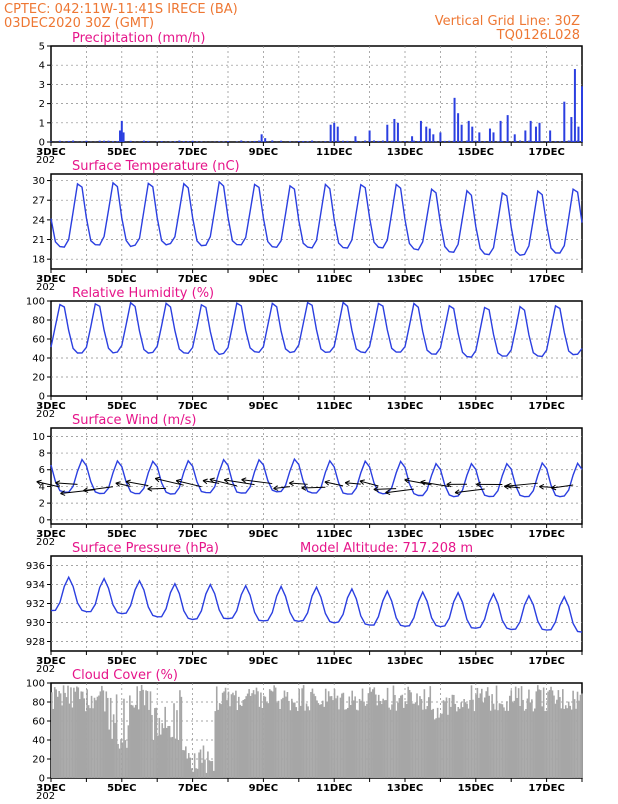 This screenshot has width=618, height=804. I want to click on x-year-label: 202, so click(45, 669).